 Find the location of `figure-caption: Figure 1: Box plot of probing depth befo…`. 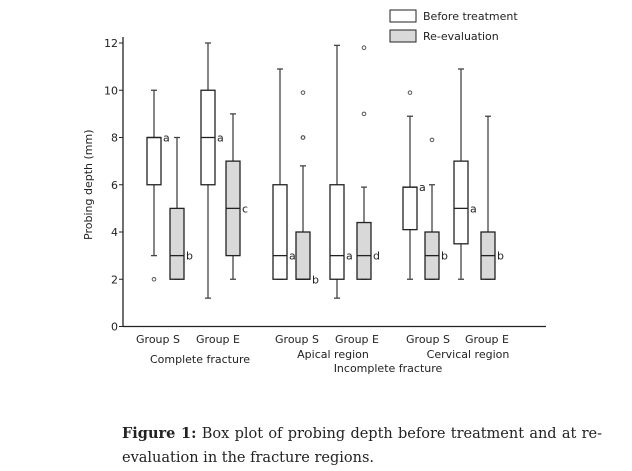

figure-caption: Figure 1: Box plot of probing depth befo… is located at coordinates (362, 446).